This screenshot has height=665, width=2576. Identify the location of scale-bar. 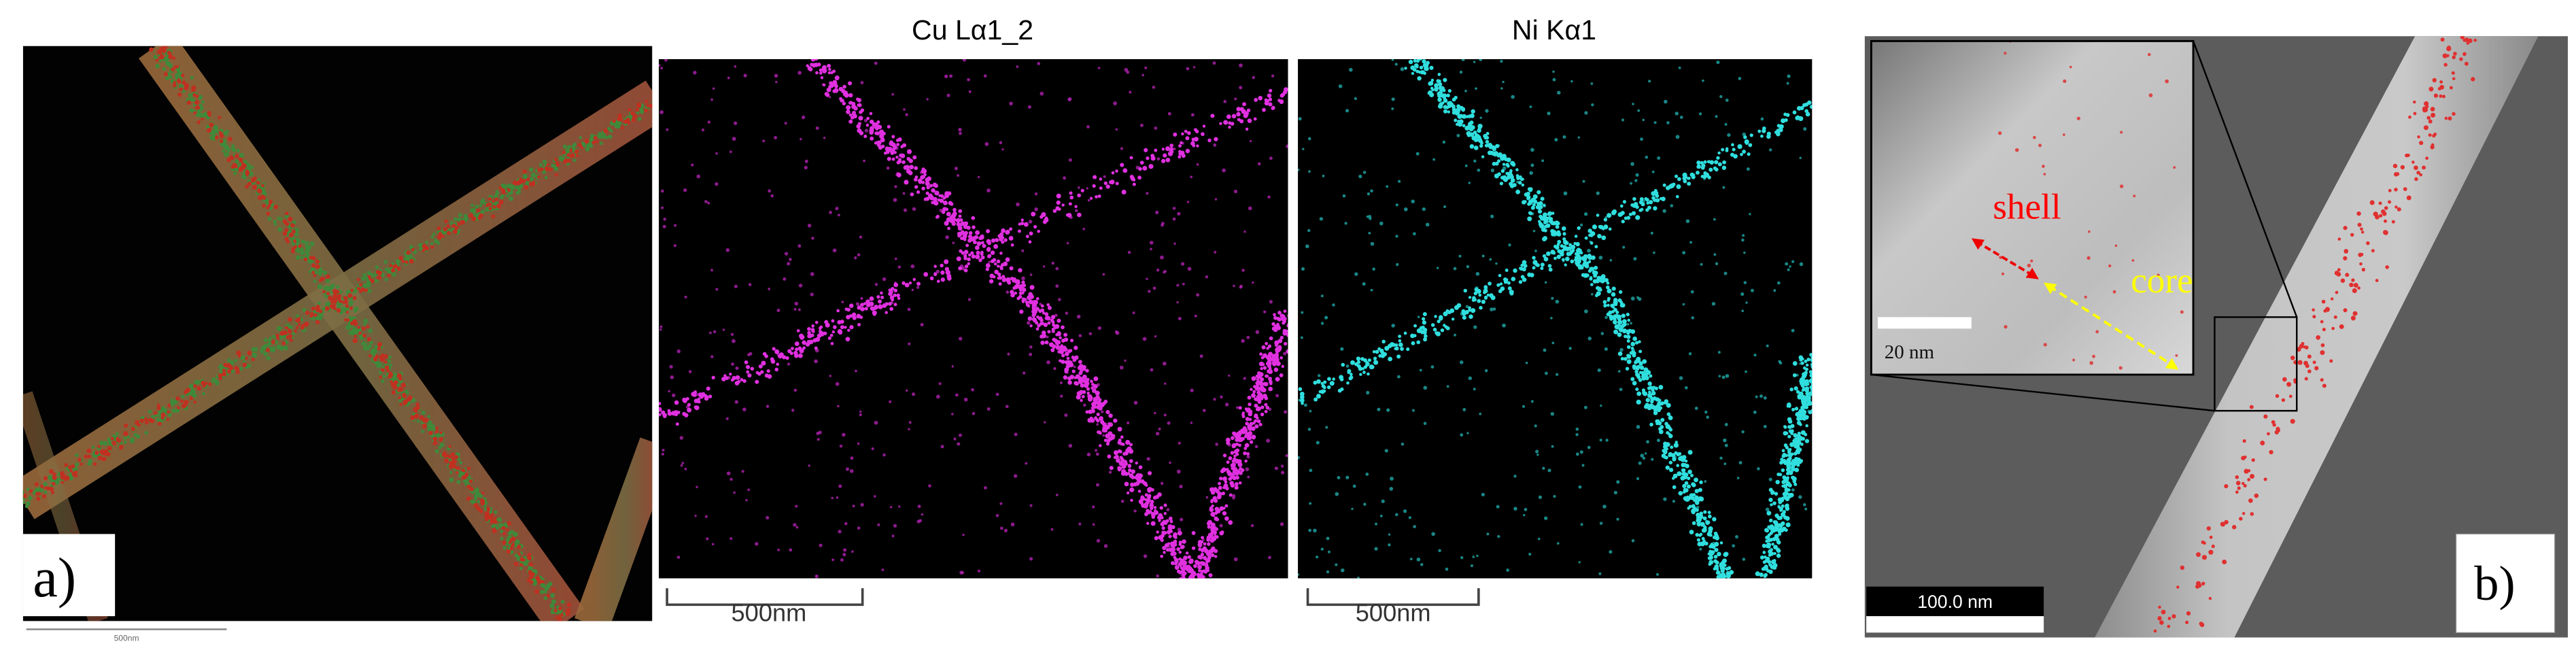
(765, 597).